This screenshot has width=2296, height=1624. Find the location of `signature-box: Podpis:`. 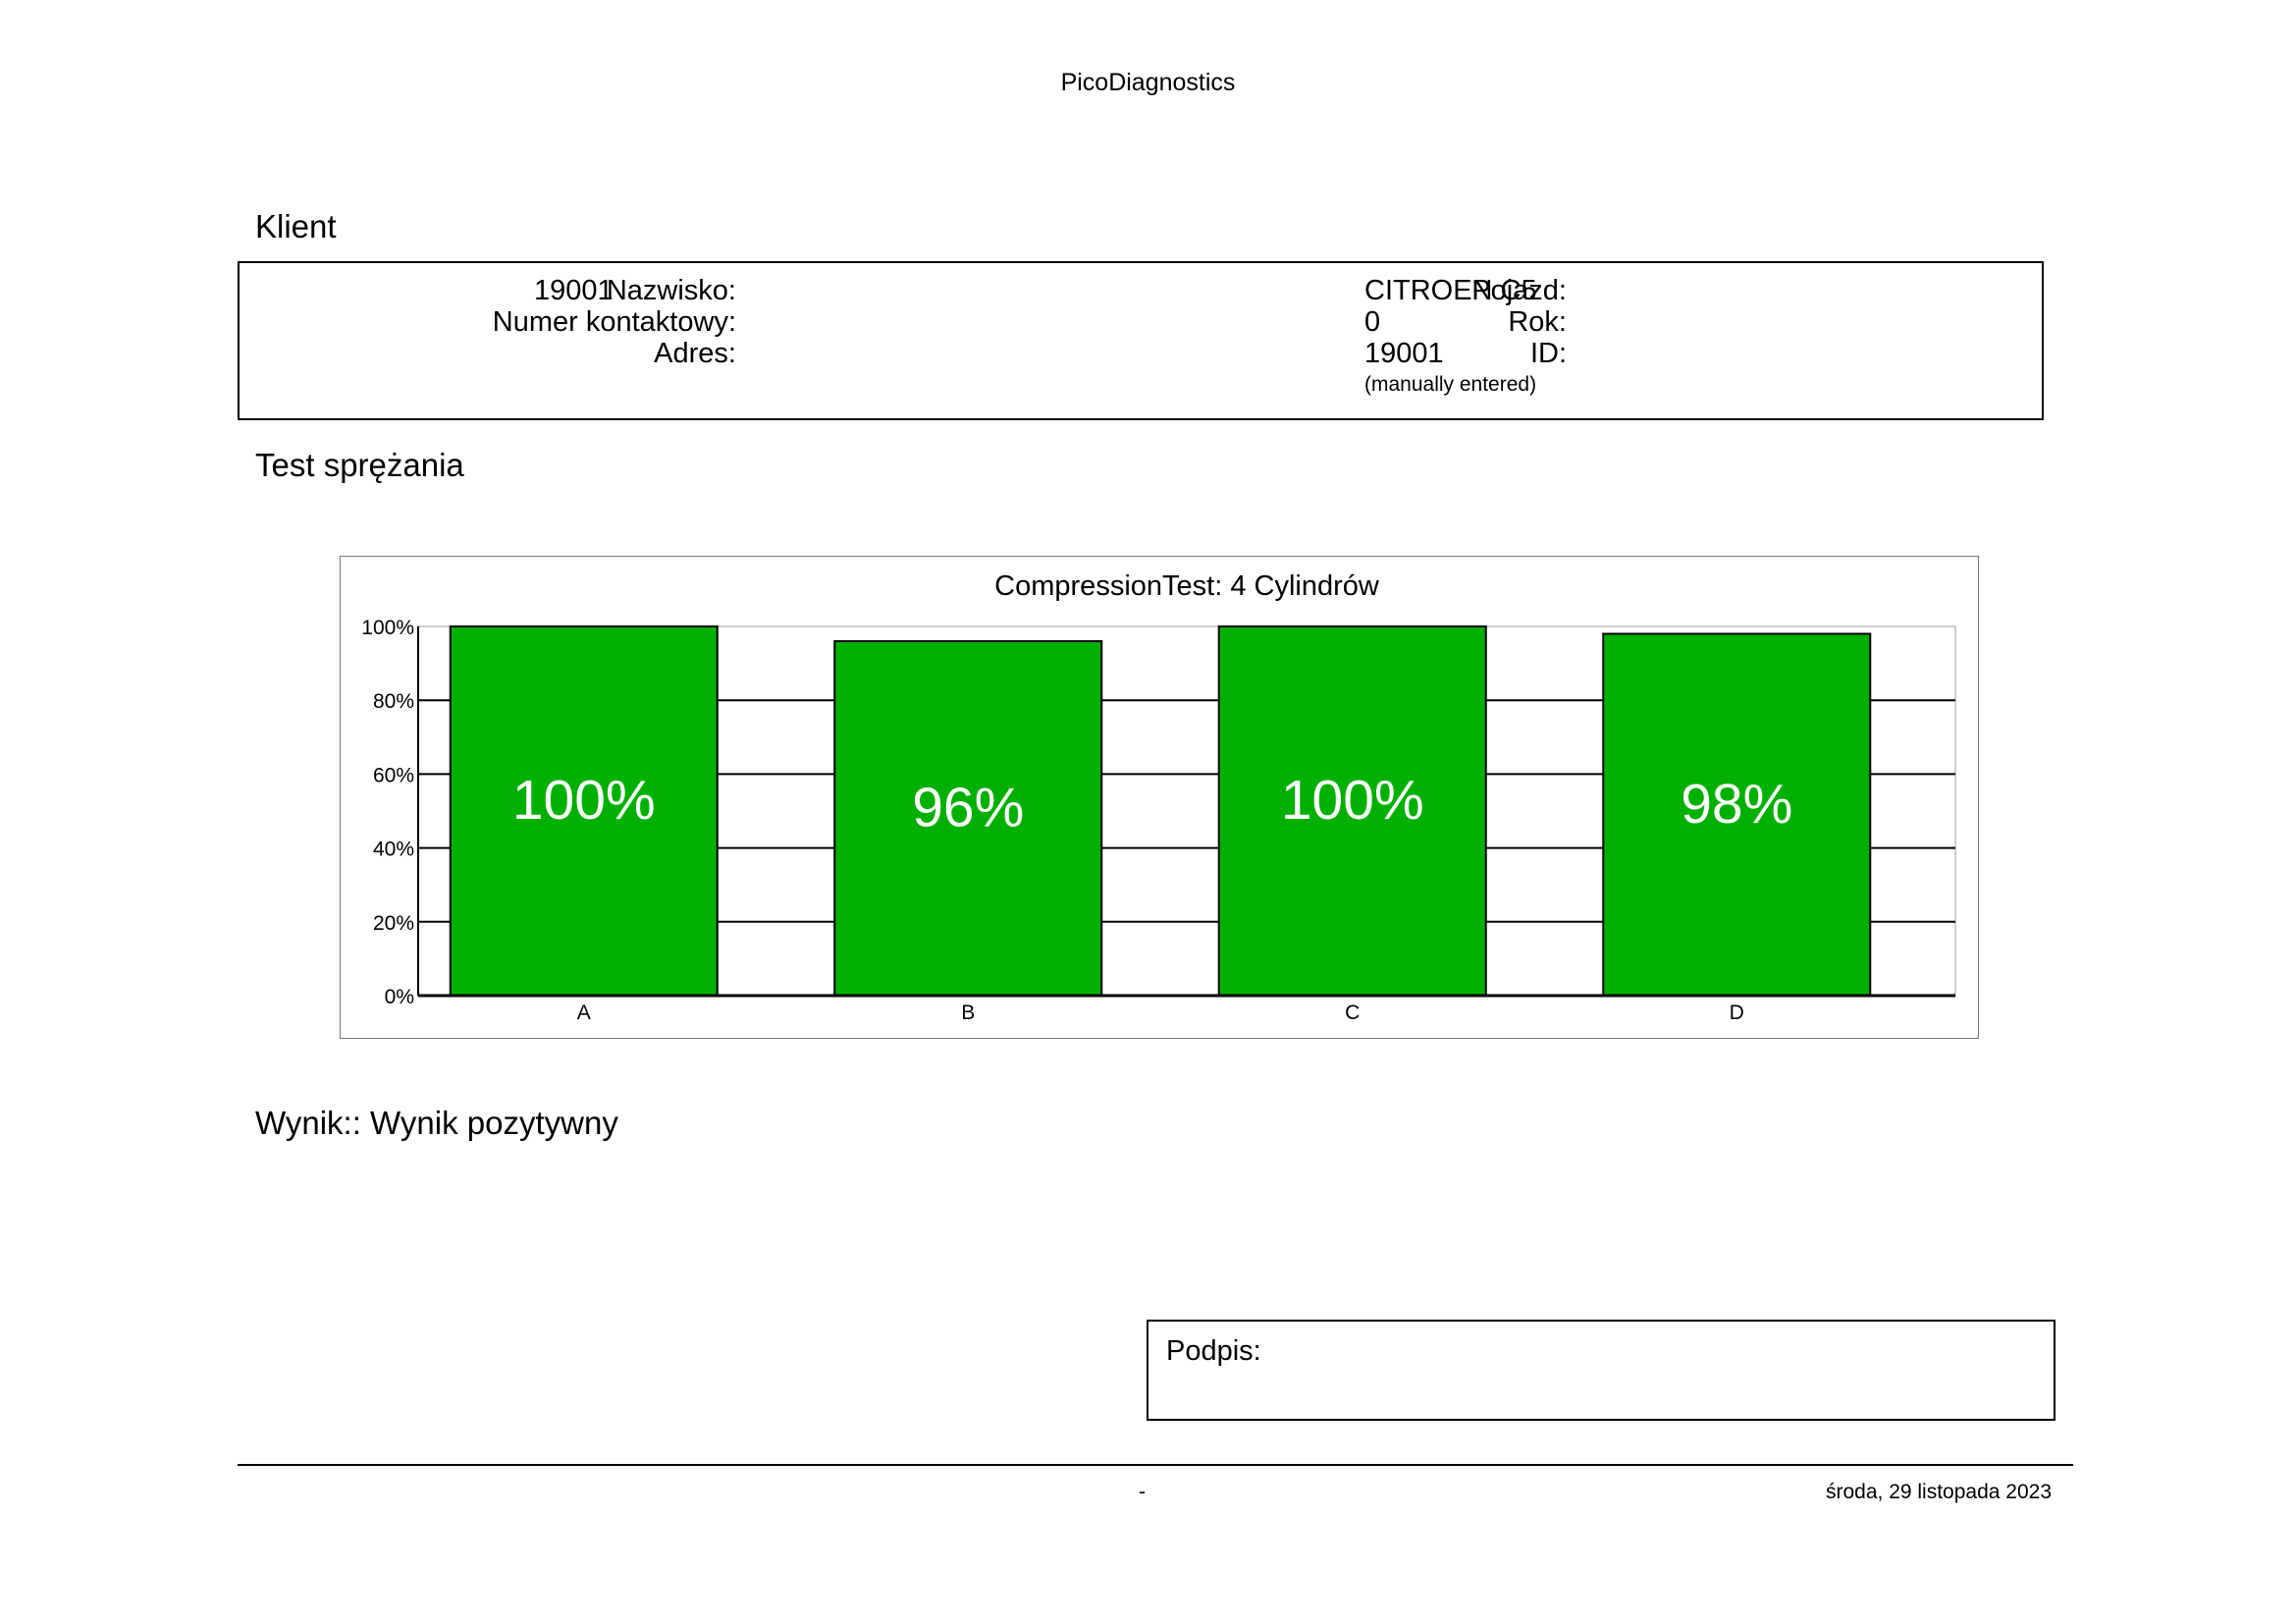

signature-box: Podpis: is located at coordinates (1602, 1370).